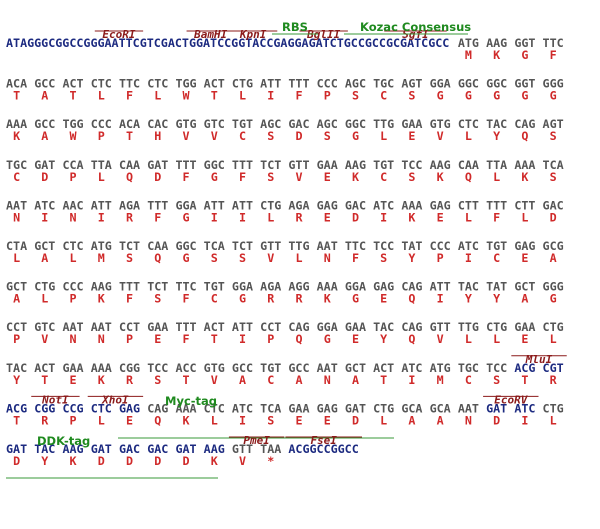  What do you see at coordinates (383, 246) in the screenshot?
I see `codon: TCC` at bounding box center [383, 246].